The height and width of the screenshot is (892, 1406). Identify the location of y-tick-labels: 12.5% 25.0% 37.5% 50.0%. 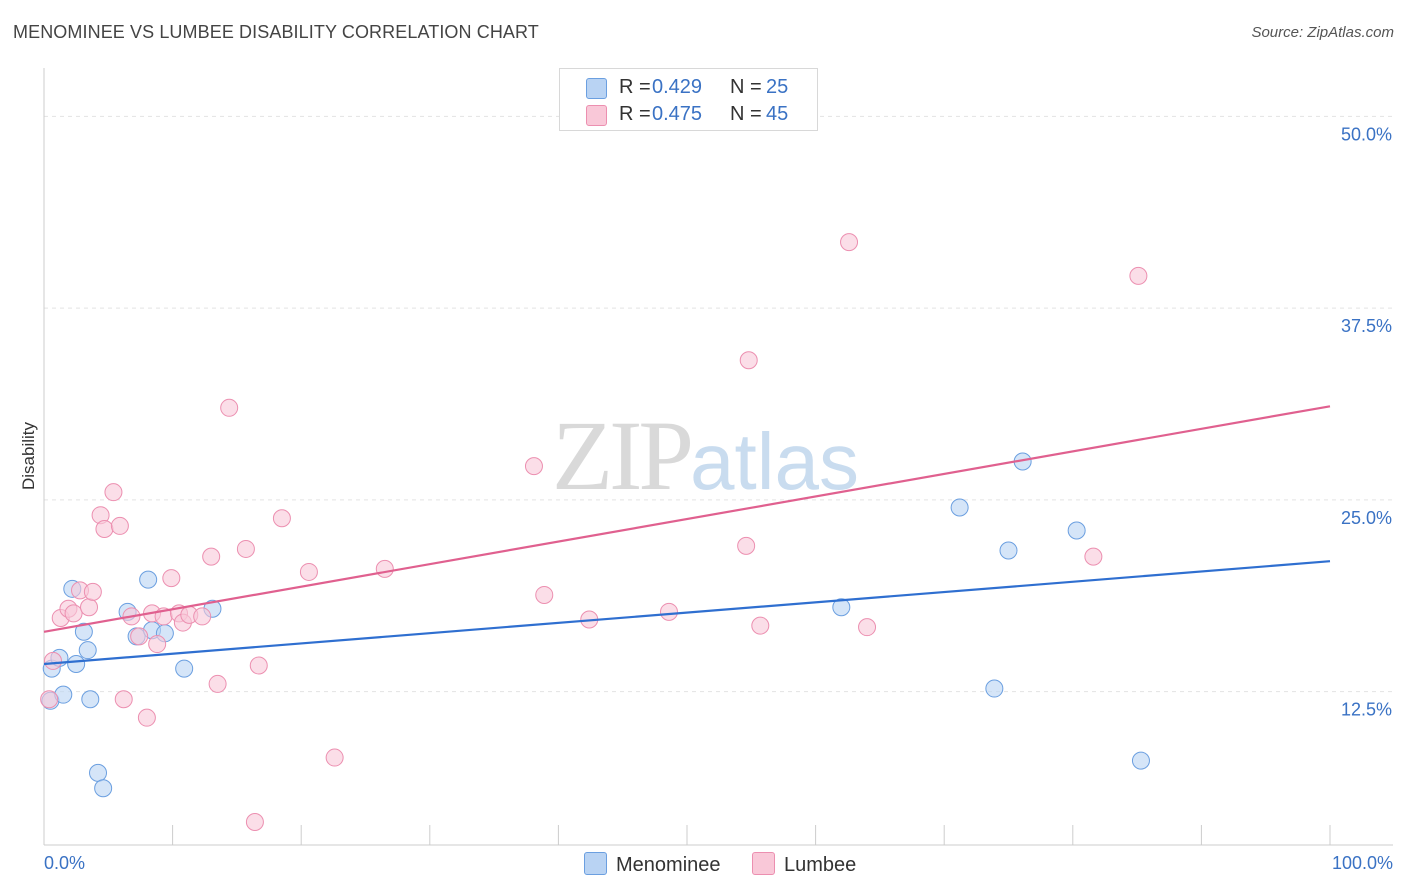
(1366, 421).